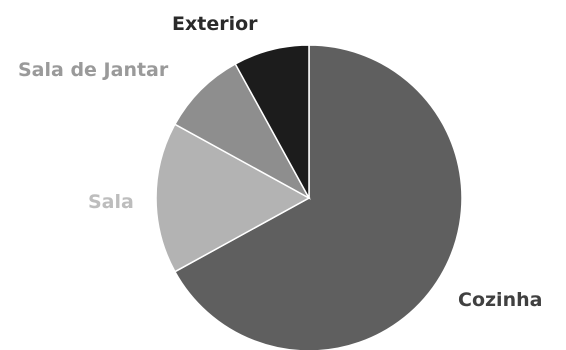 The height and width of the screenshot is (350, 566). What do you see at coordinates (93, 70) in the screenshot?
I see `pie-label-sala-de-jantar: Sala de Jantar` at bounding box center [93, 70].